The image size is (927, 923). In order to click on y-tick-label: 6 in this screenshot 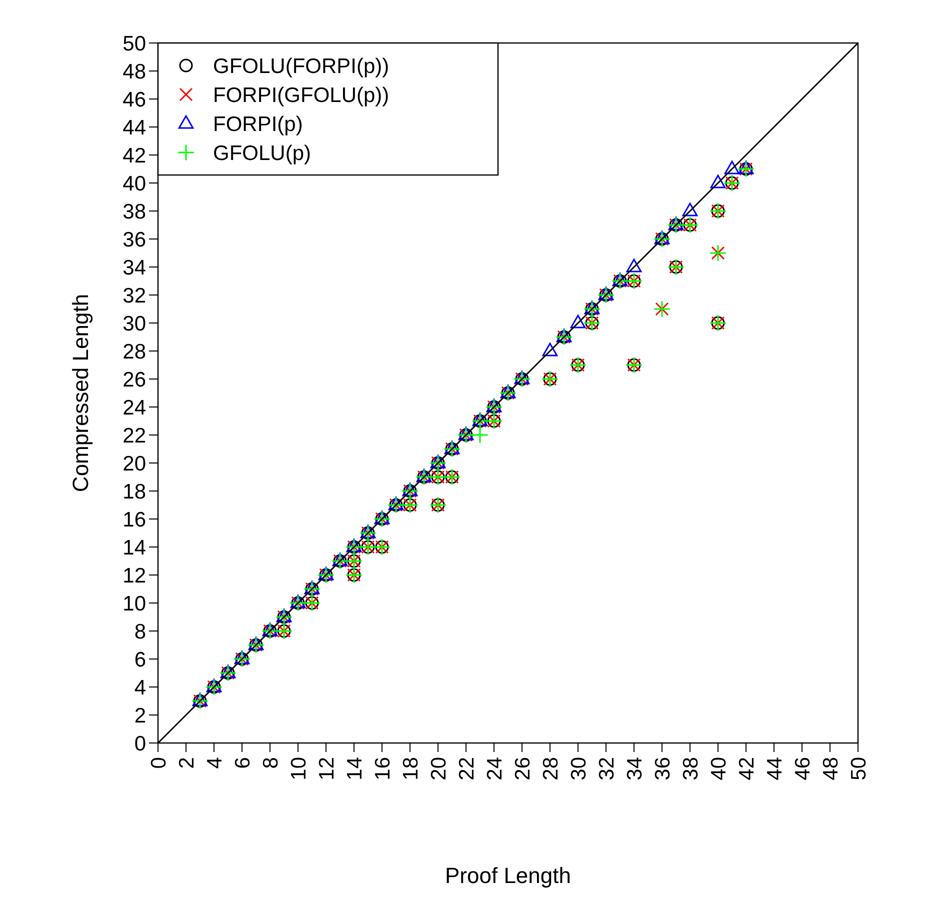, I will do `click(140, 660)`.